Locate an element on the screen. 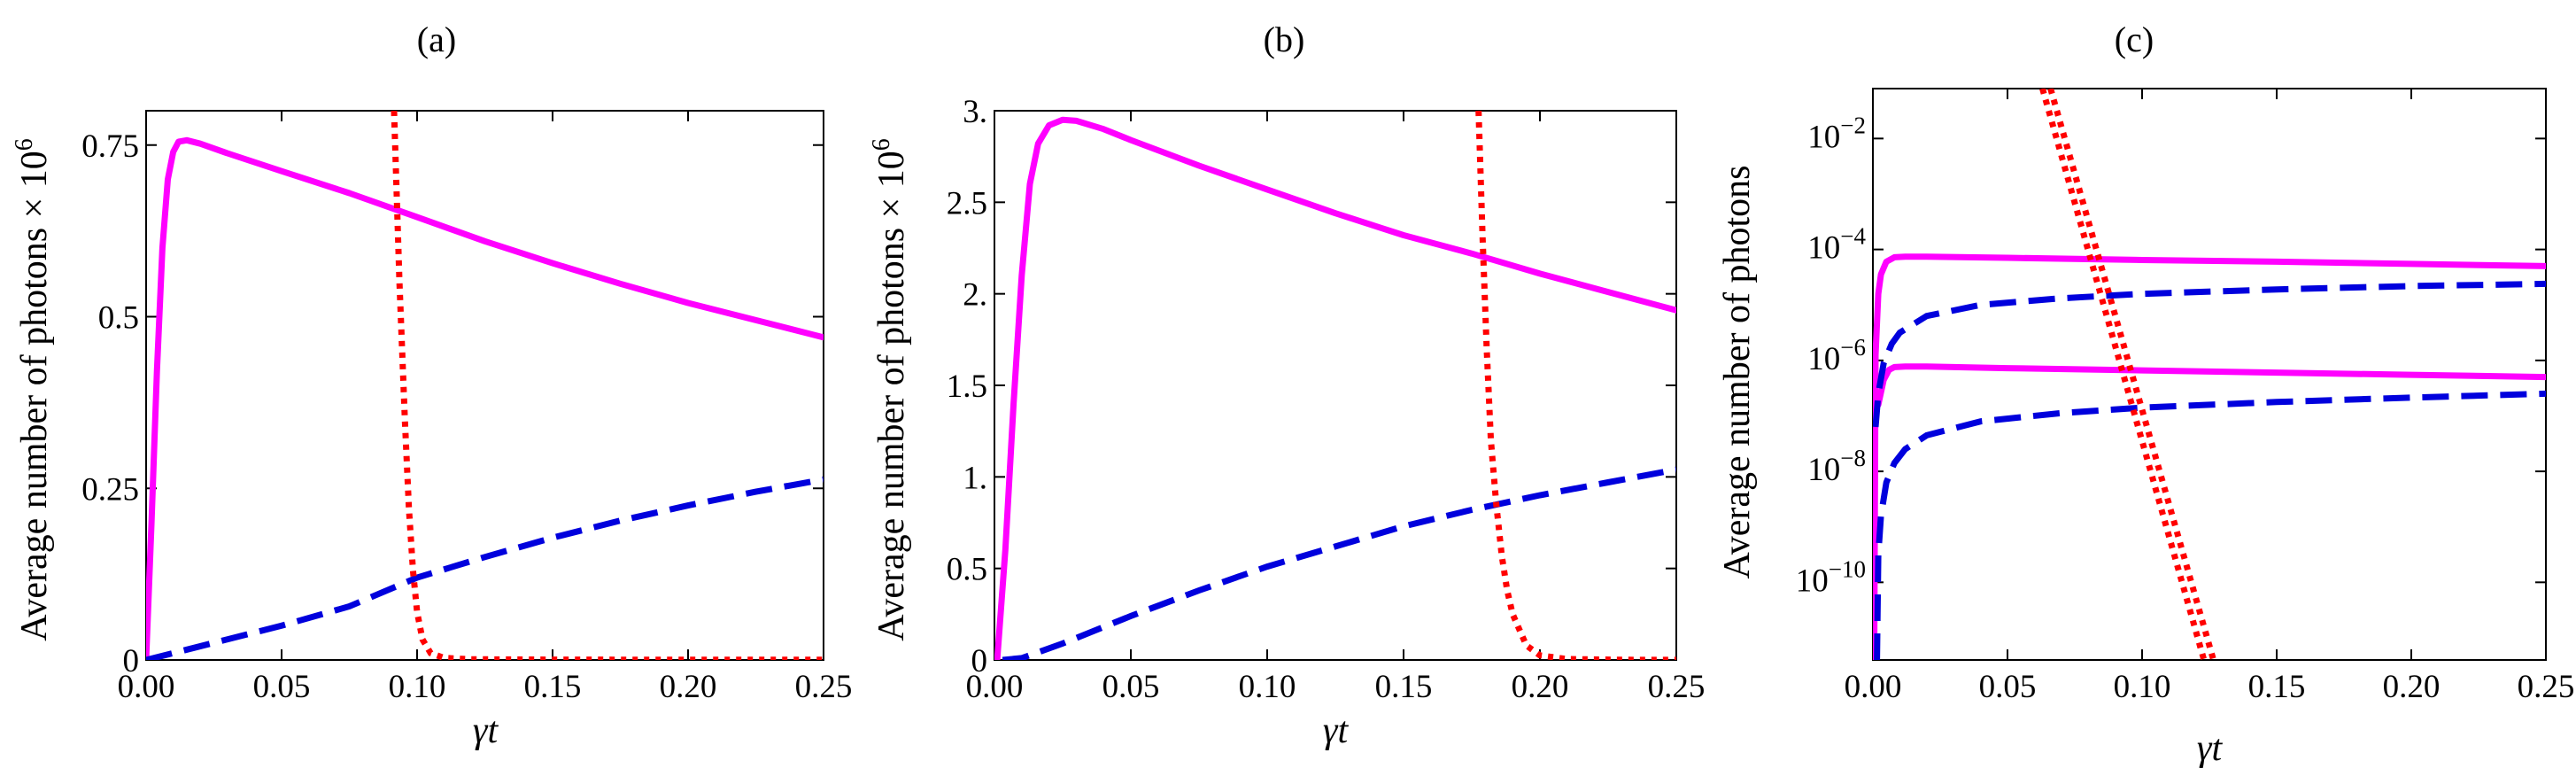 This screenshot has height=784, width=2576. panel-b-series-dotted-line is located at coordinates (1575, 385).